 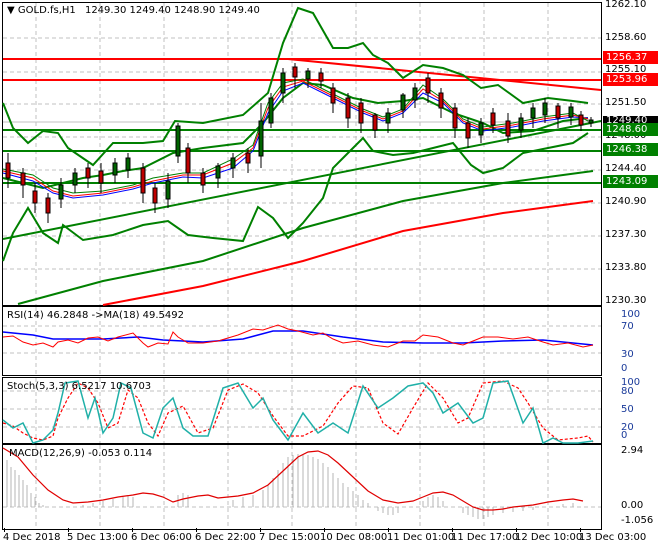 What do you see at coordinates (630, 149) in the screenshot?
I see `price-tag-support-2: 1246.38` at bounding box center [630, 149].